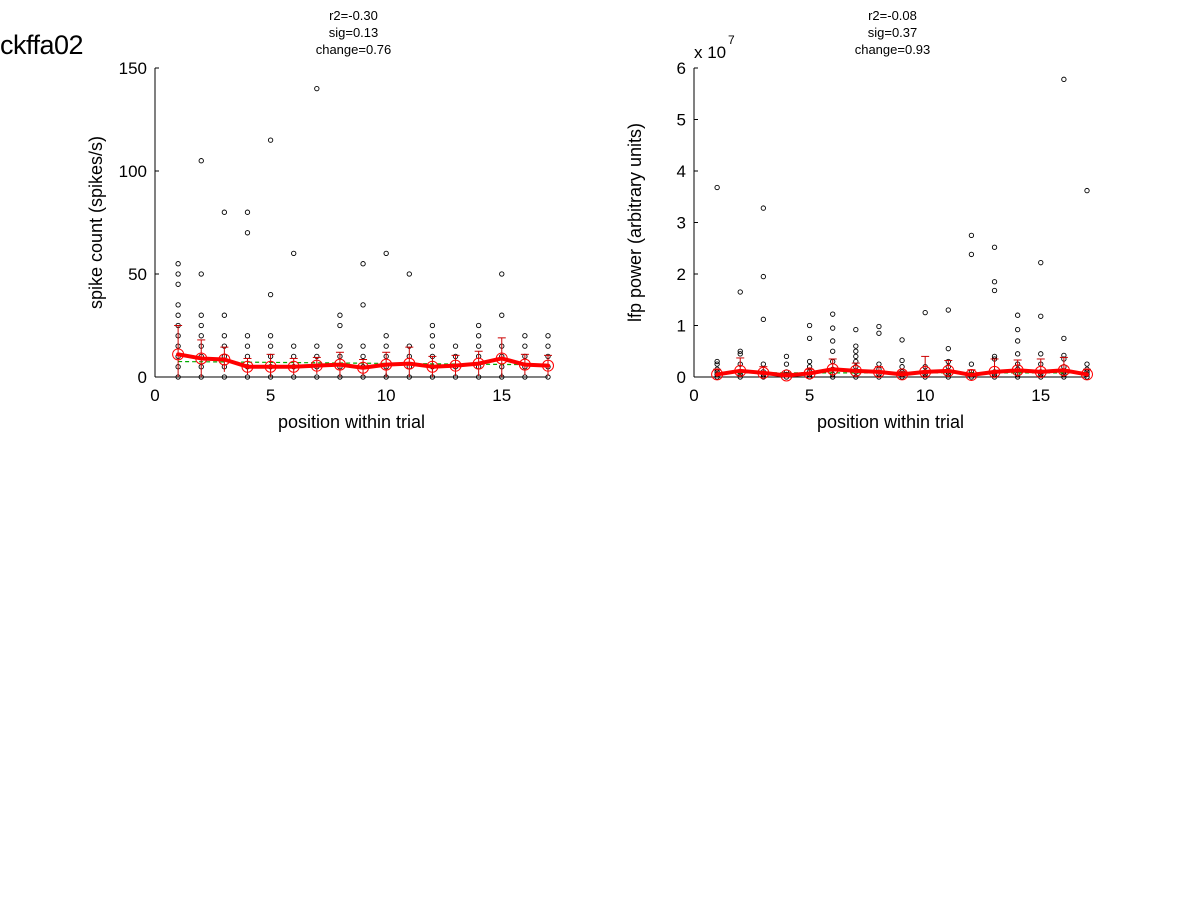  What do you see at coordinates (635, 222) in the screenshot?
I see `y-axis-label: lfp power (arbitrary units)` at bounding box center [635, 222].